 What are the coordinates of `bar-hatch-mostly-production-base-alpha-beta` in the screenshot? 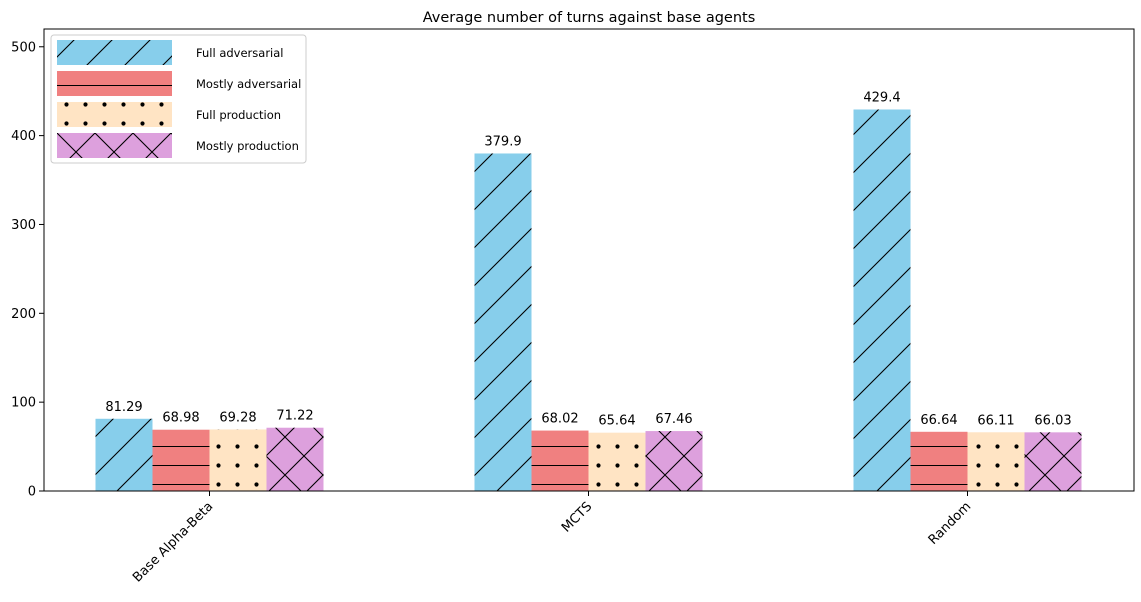 It's located at (295, 459).